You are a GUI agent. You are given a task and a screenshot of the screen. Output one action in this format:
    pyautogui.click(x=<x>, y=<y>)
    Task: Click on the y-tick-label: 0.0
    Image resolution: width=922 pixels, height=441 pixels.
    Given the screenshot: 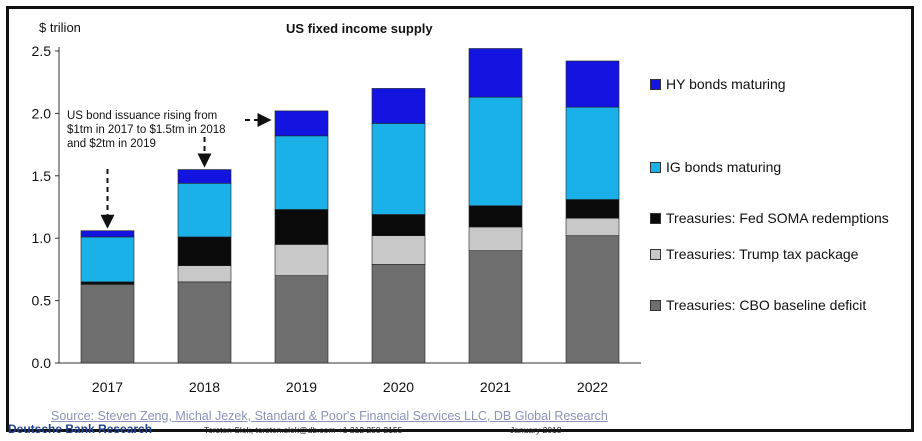 What is the action you would take?
    pyautogui.click(x=42, y=363)
    